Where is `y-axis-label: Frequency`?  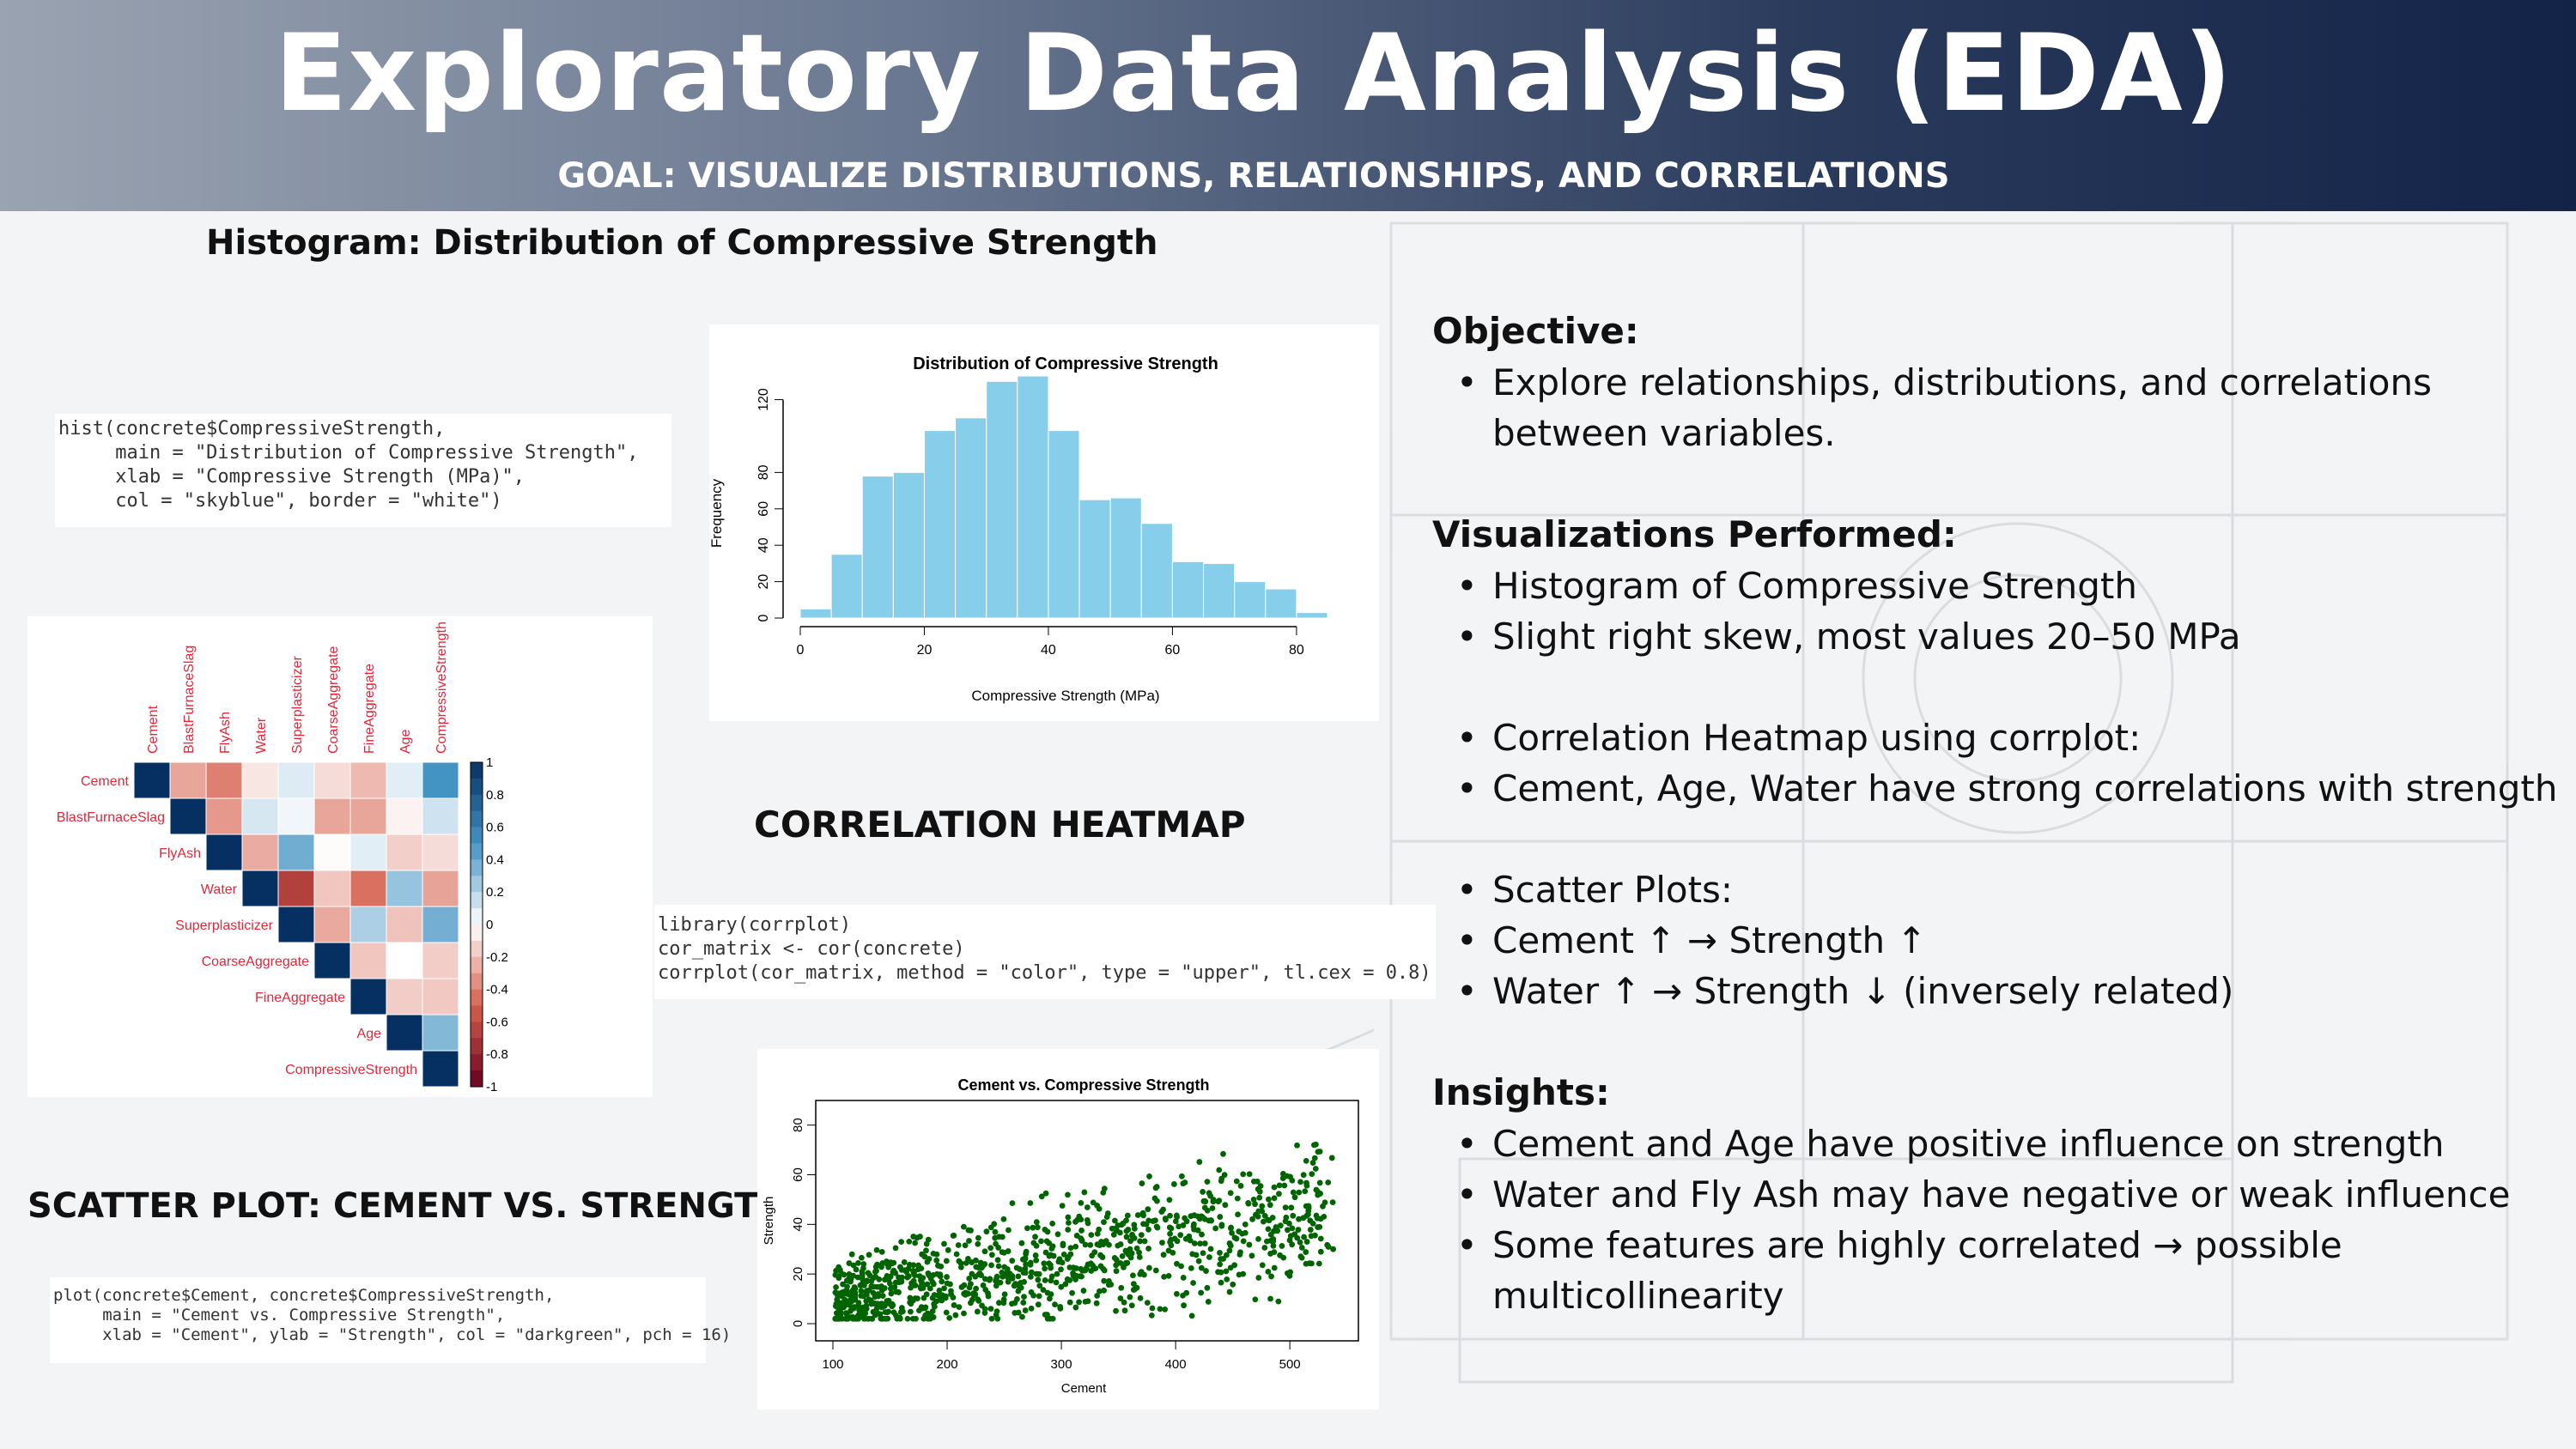 y-axis-label: Frequency is located at coordinates (717, 513).